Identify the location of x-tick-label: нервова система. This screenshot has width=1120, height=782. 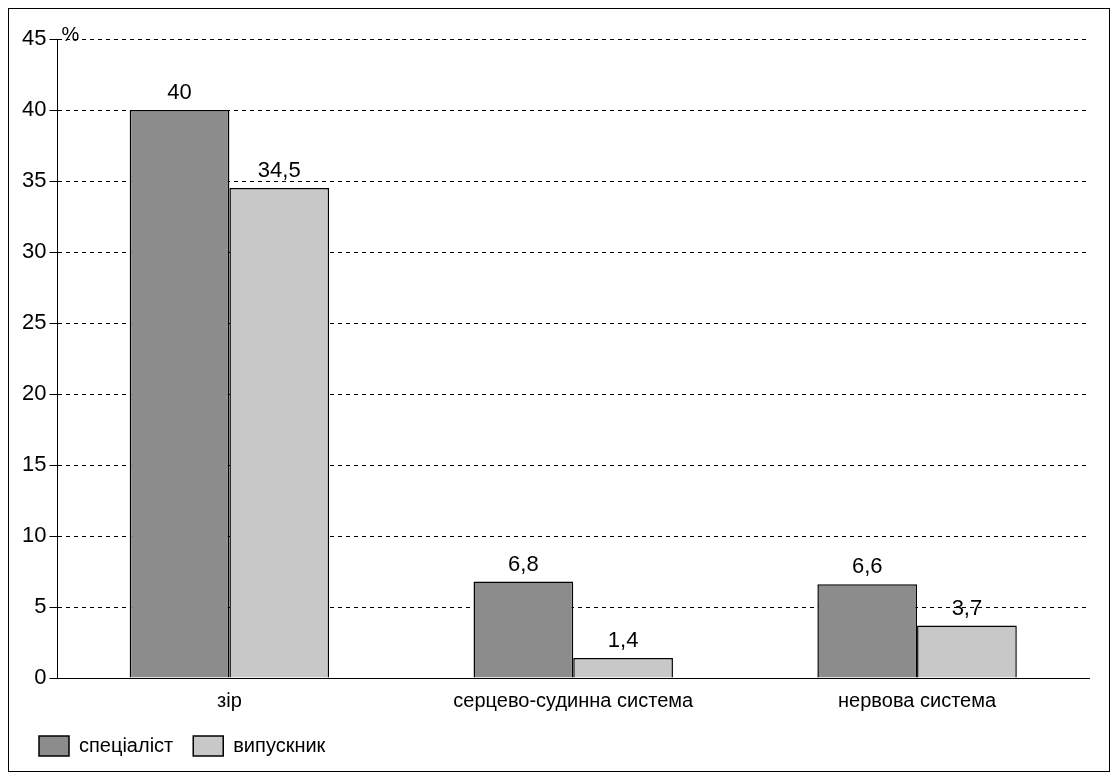
(917, 699).